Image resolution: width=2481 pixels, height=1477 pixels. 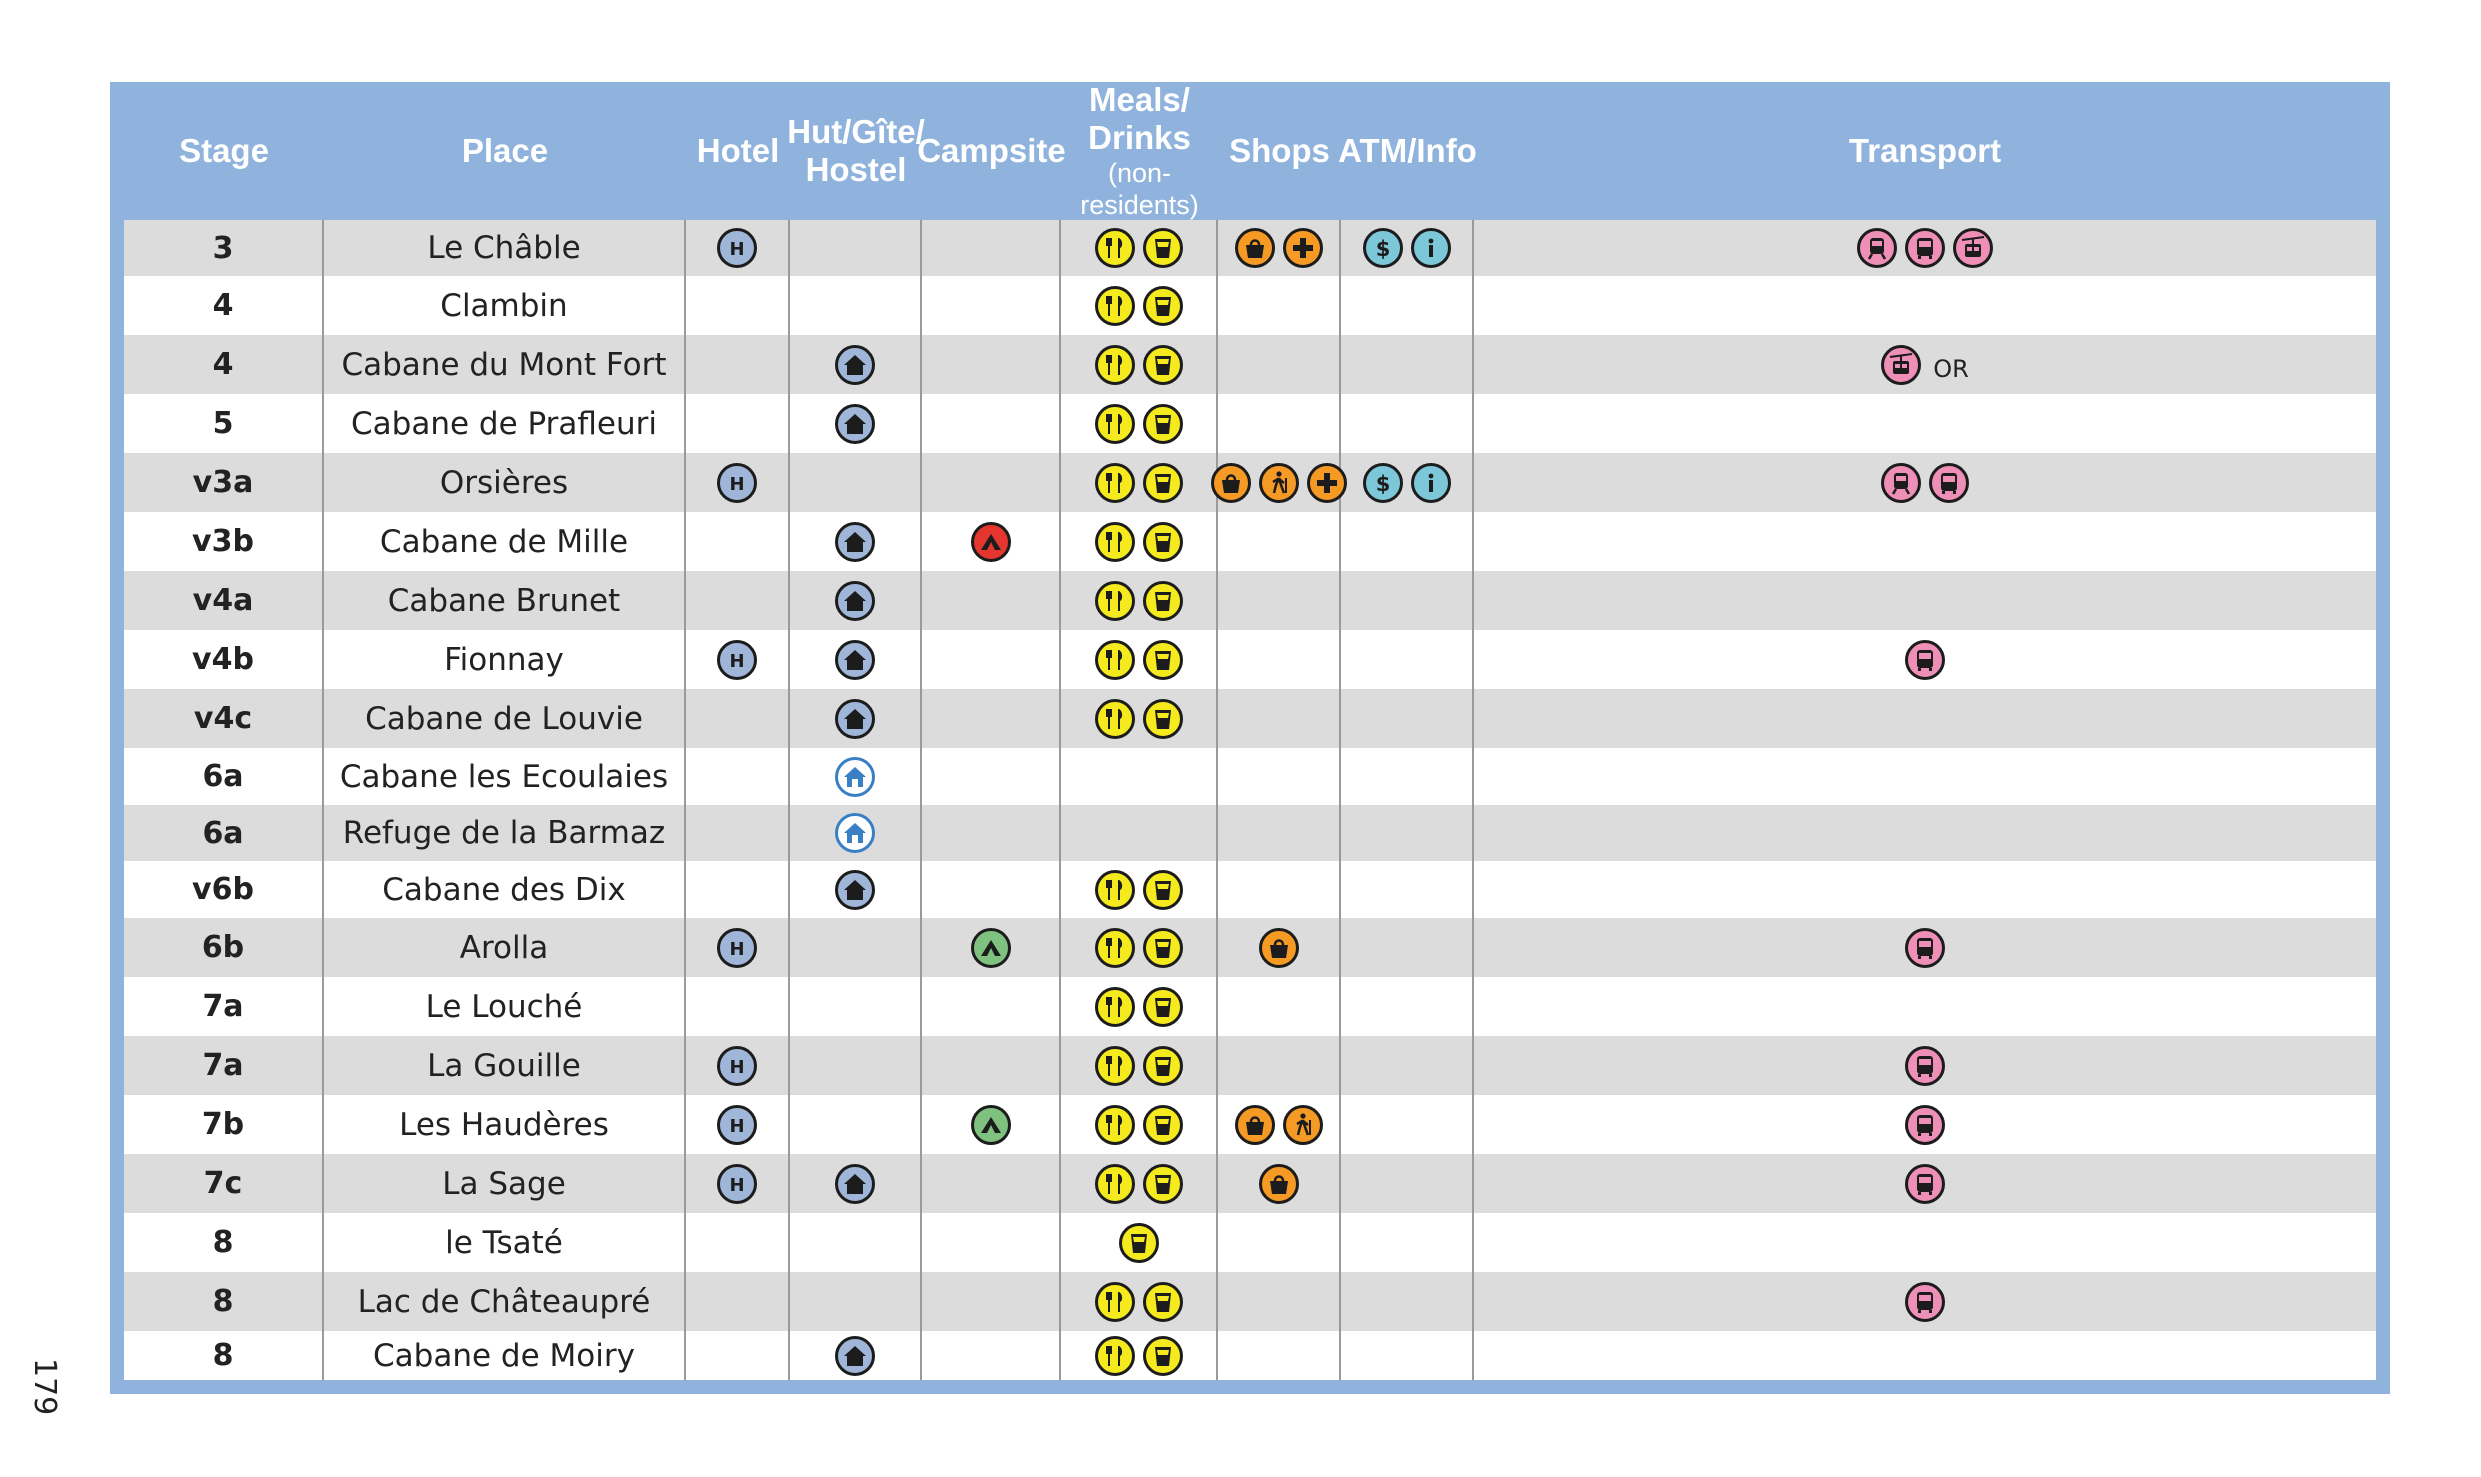 What do you see at coordinates (505, 889) in the screenshot?
I see `place-cell: Cabane des Dix` at bounding box center [505, 889].